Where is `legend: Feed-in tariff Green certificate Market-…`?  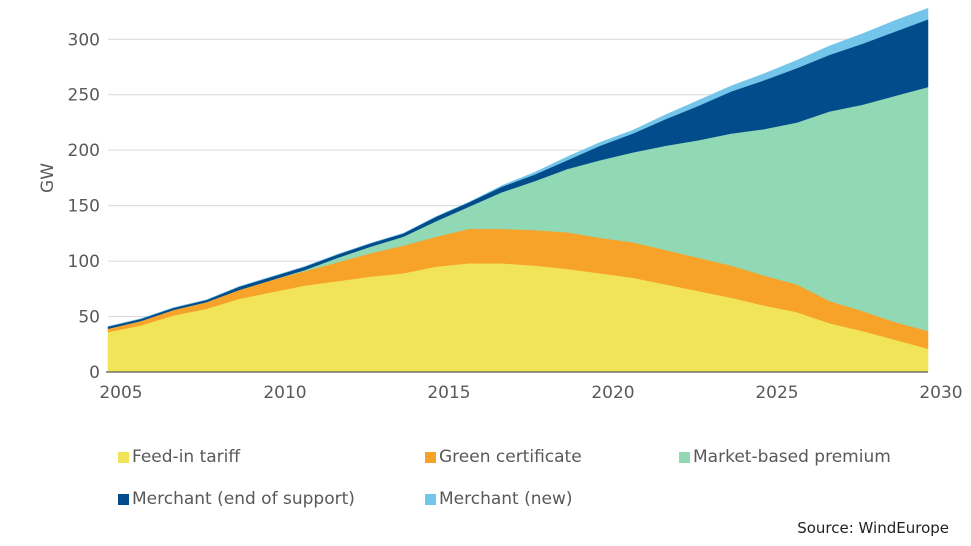
legend: Feed-in tariff Green certificate Market-… is located at coordinates (538, 478).